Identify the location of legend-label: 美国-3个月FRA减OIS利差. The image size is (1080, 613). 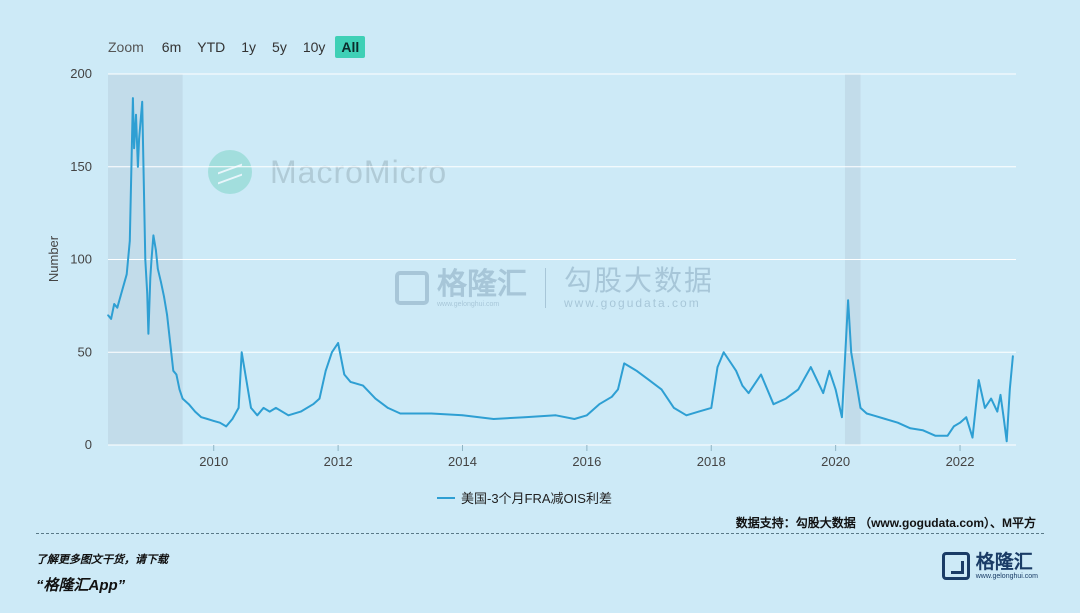
(536, 498).